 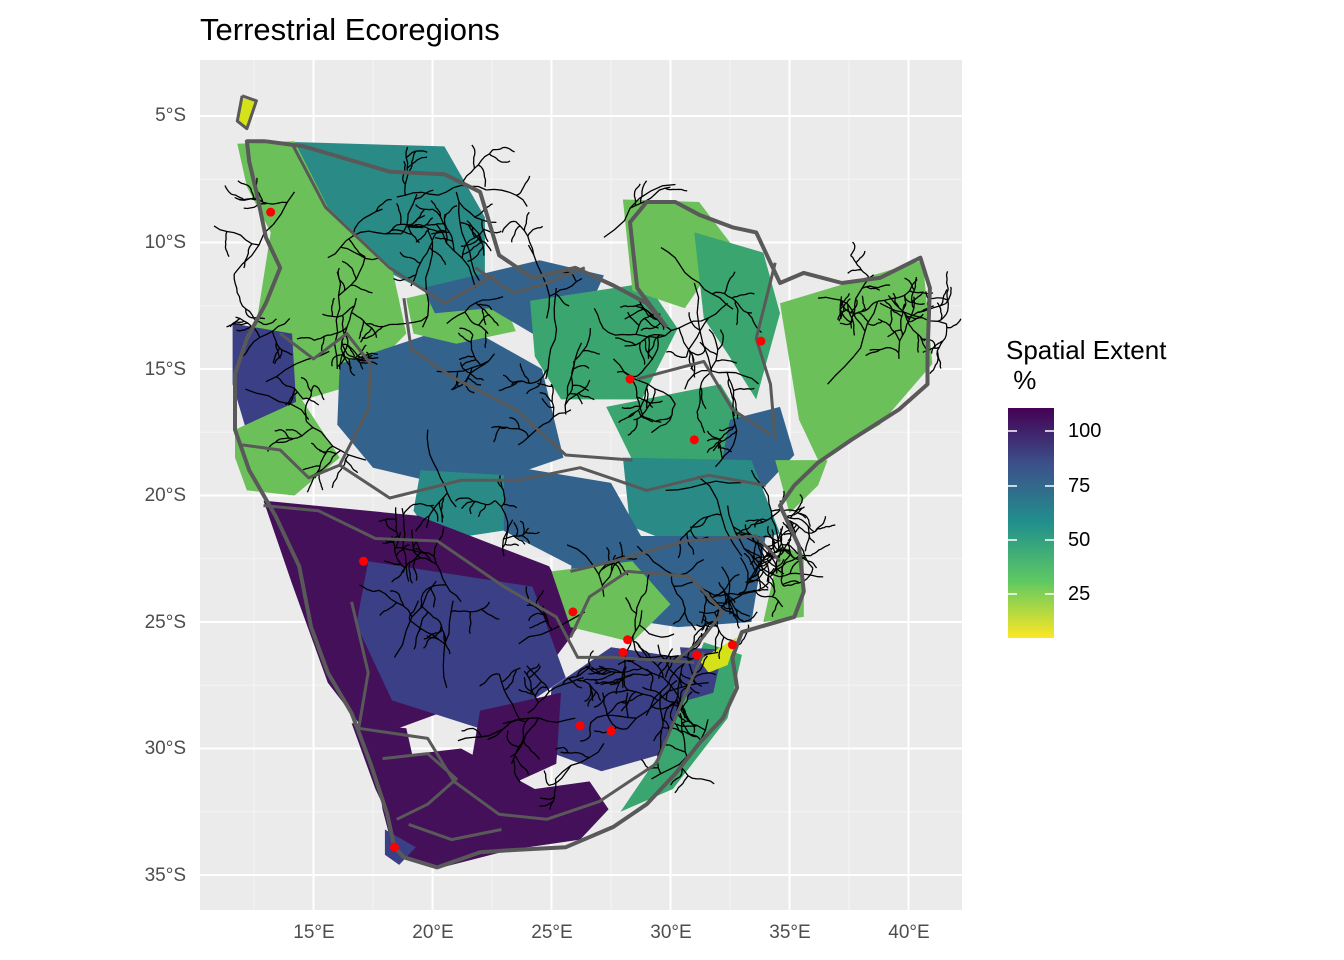 What do you see at coordinates (165, 242) in the screenshot?
I see `y-tick-label: 10°S` at bounding box center [165, 242].